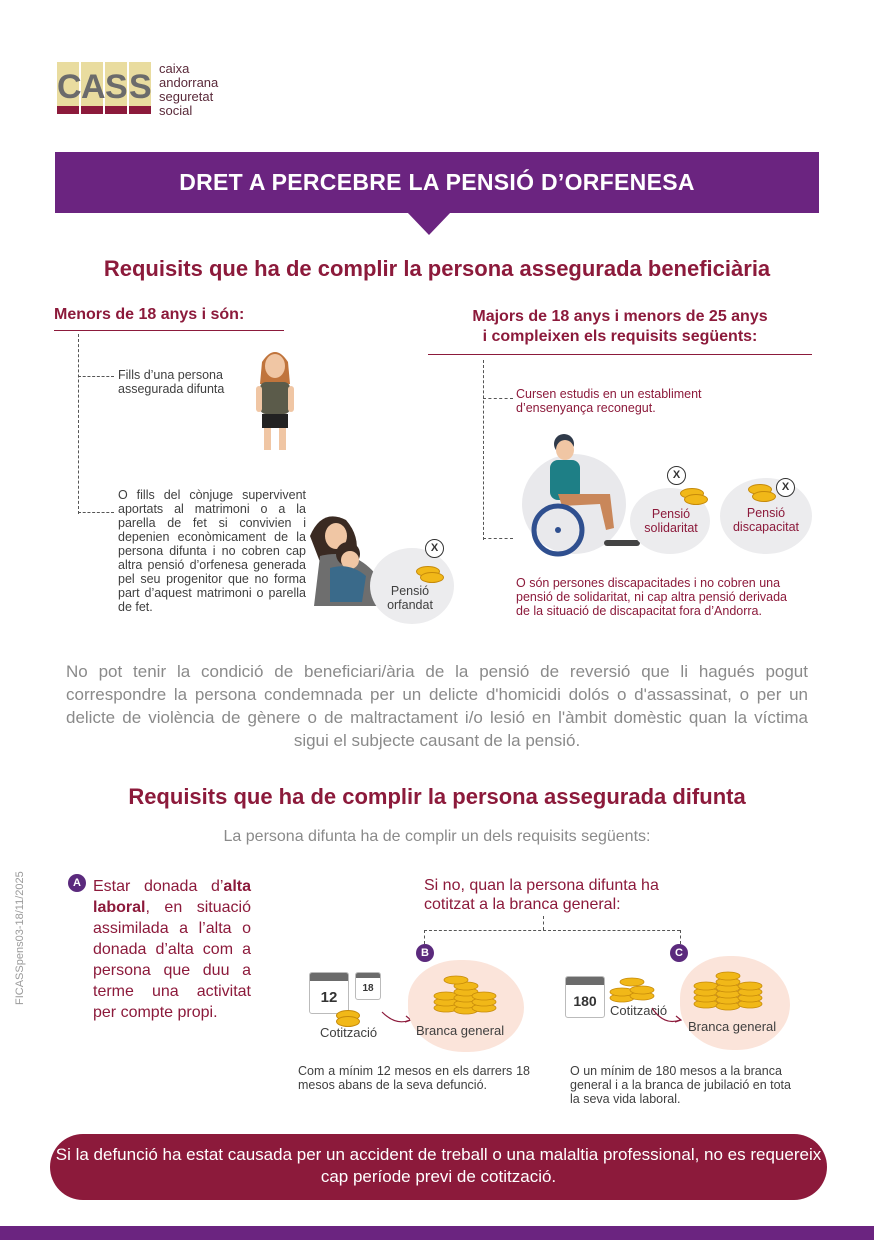 The image size is (874, 1240). I want to click on logo-letter: C, so click(69, 88).